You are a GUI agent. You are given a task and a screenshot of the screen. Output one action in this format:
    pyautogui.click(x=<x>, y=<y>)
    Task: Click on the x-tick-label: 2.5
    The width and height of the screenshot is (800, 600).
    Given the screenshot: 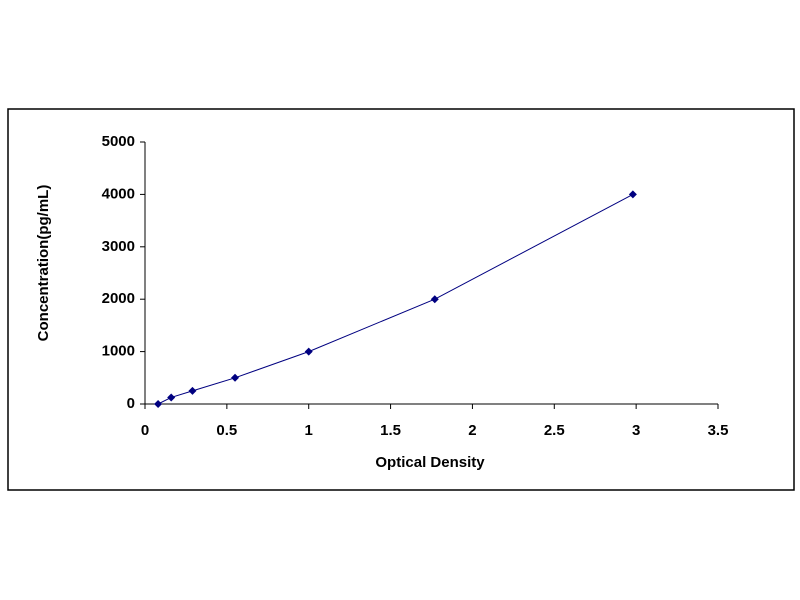 What is the action you would take?
    pyautogui.click(x=554, y=430)
    